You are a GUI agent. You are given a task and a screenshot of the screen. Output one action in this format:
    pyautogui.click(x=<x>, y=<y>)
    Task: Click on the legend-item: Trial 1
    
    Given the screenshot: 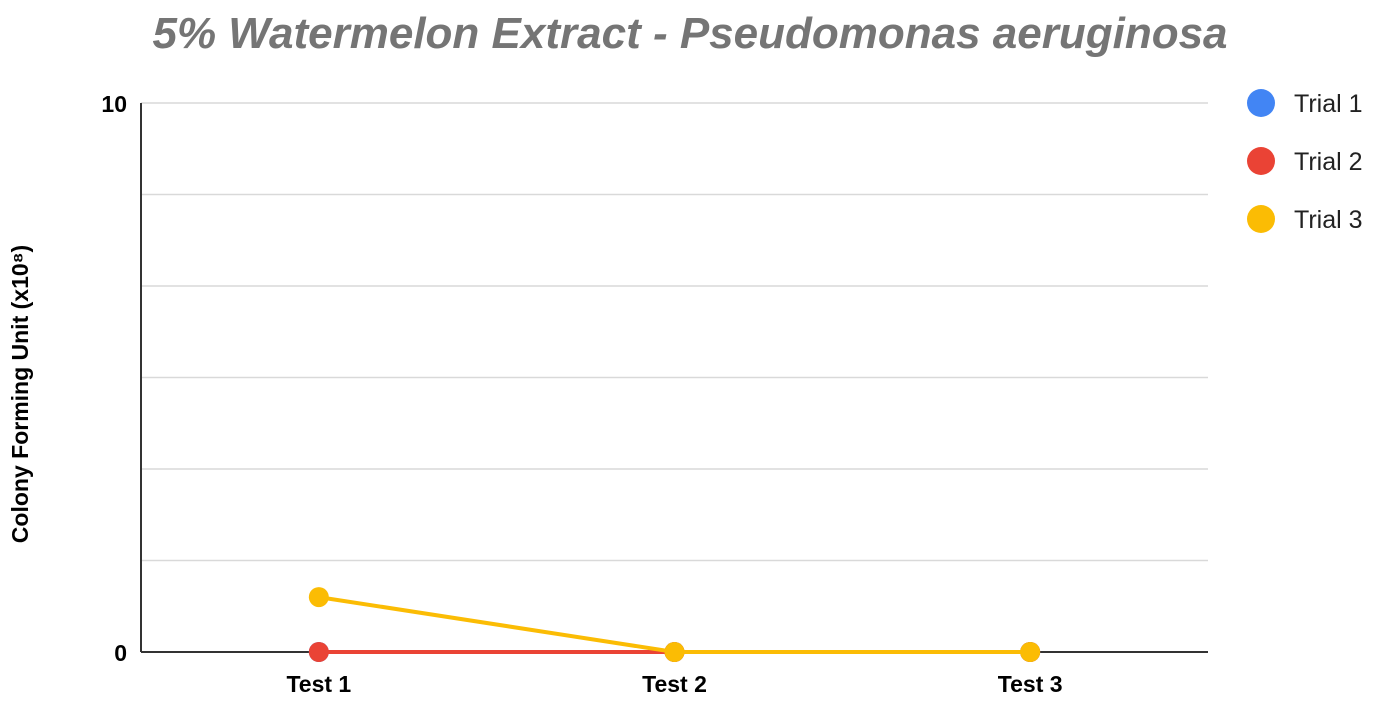 What is the action you would take?
    pyautogui.click(x=1305, y=103)
    